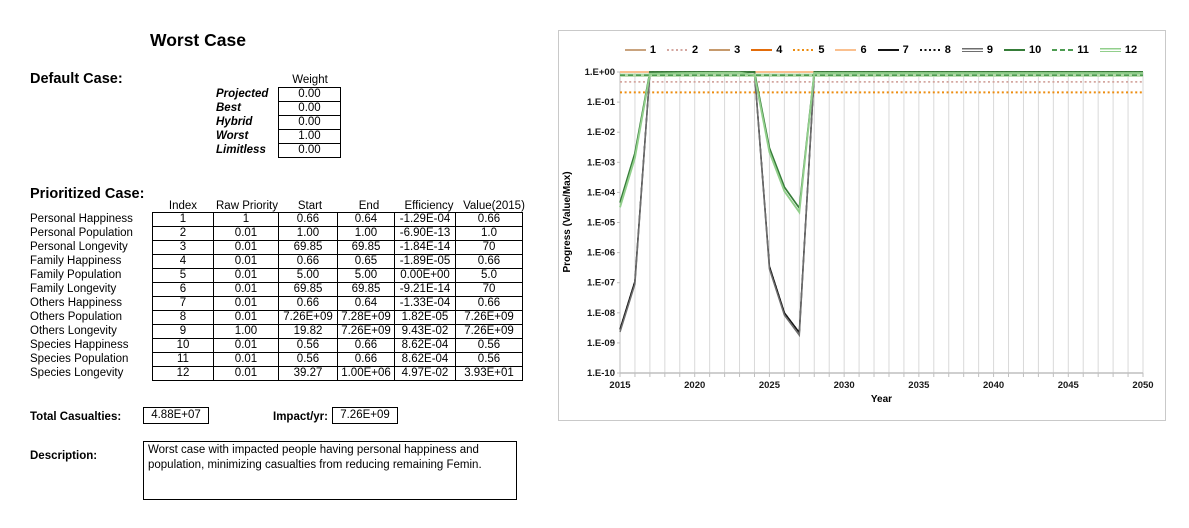 The image size is (1189, 528). I want to click on cell-efficiency: -1.84E-14, so click(425, 247).